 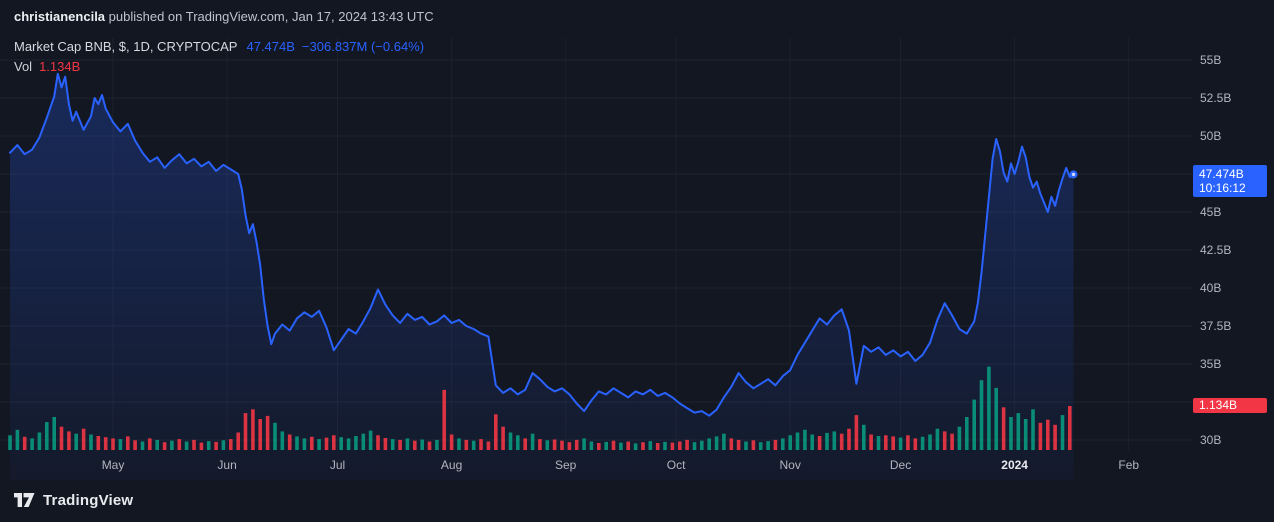 What do you see at coordinates (1222, 188) in the screenshot?
I see `bar-countdown: 10:16:12` at bounding box center [1222, 188].